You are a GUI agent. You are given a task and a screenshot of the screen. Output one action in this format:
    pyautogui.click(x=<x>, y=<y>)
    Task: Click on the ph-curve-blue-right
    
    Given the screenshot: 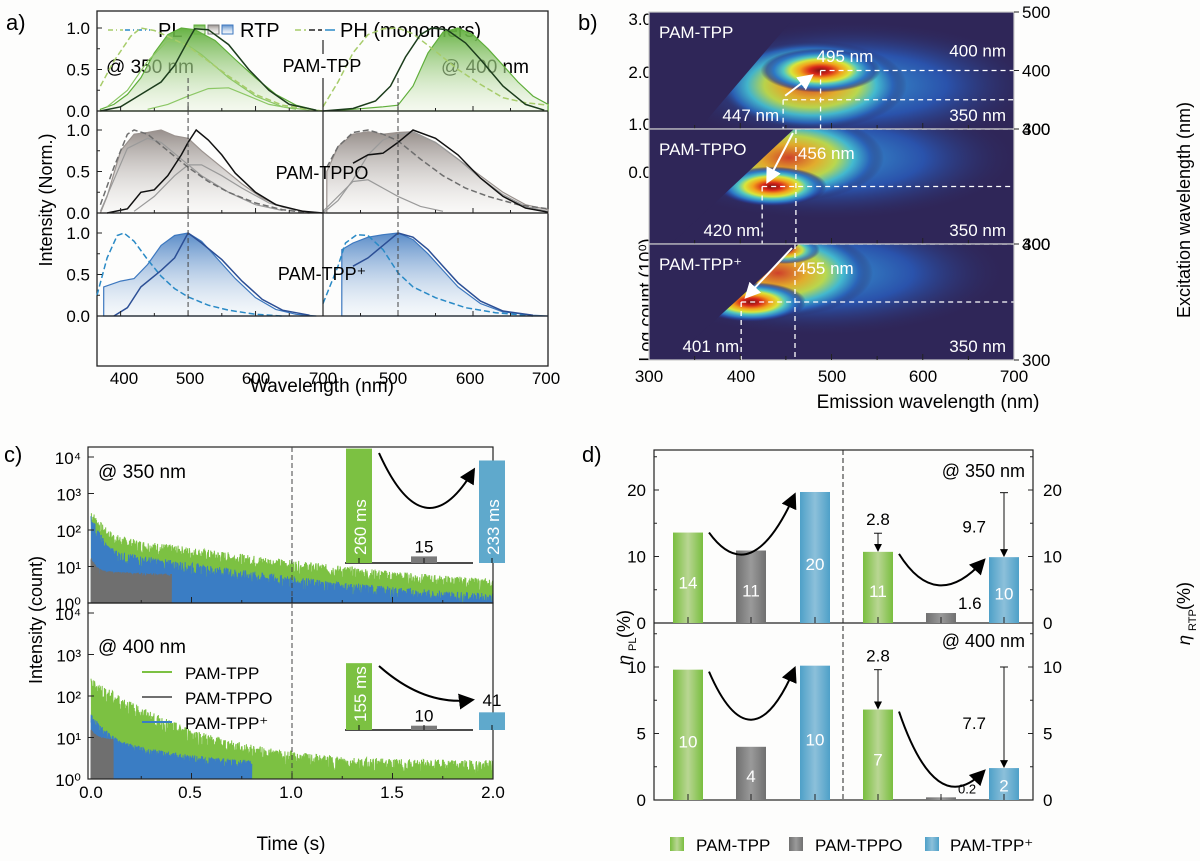 What is the action you would take?
    pyautogui.click(x=443, y=274)
    